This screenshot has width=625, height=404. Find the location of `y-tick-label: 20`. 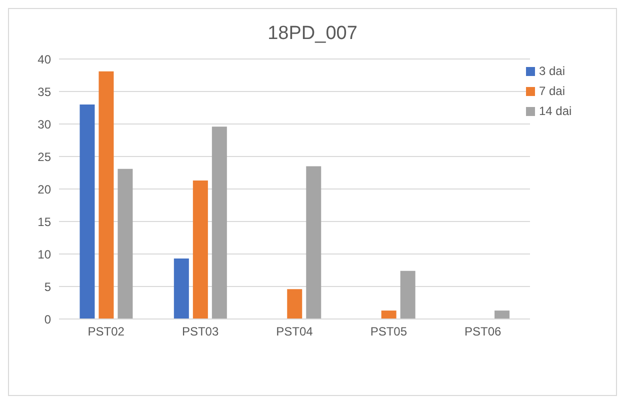

y-tick-label: 20 is located at coordinates (45, 189).